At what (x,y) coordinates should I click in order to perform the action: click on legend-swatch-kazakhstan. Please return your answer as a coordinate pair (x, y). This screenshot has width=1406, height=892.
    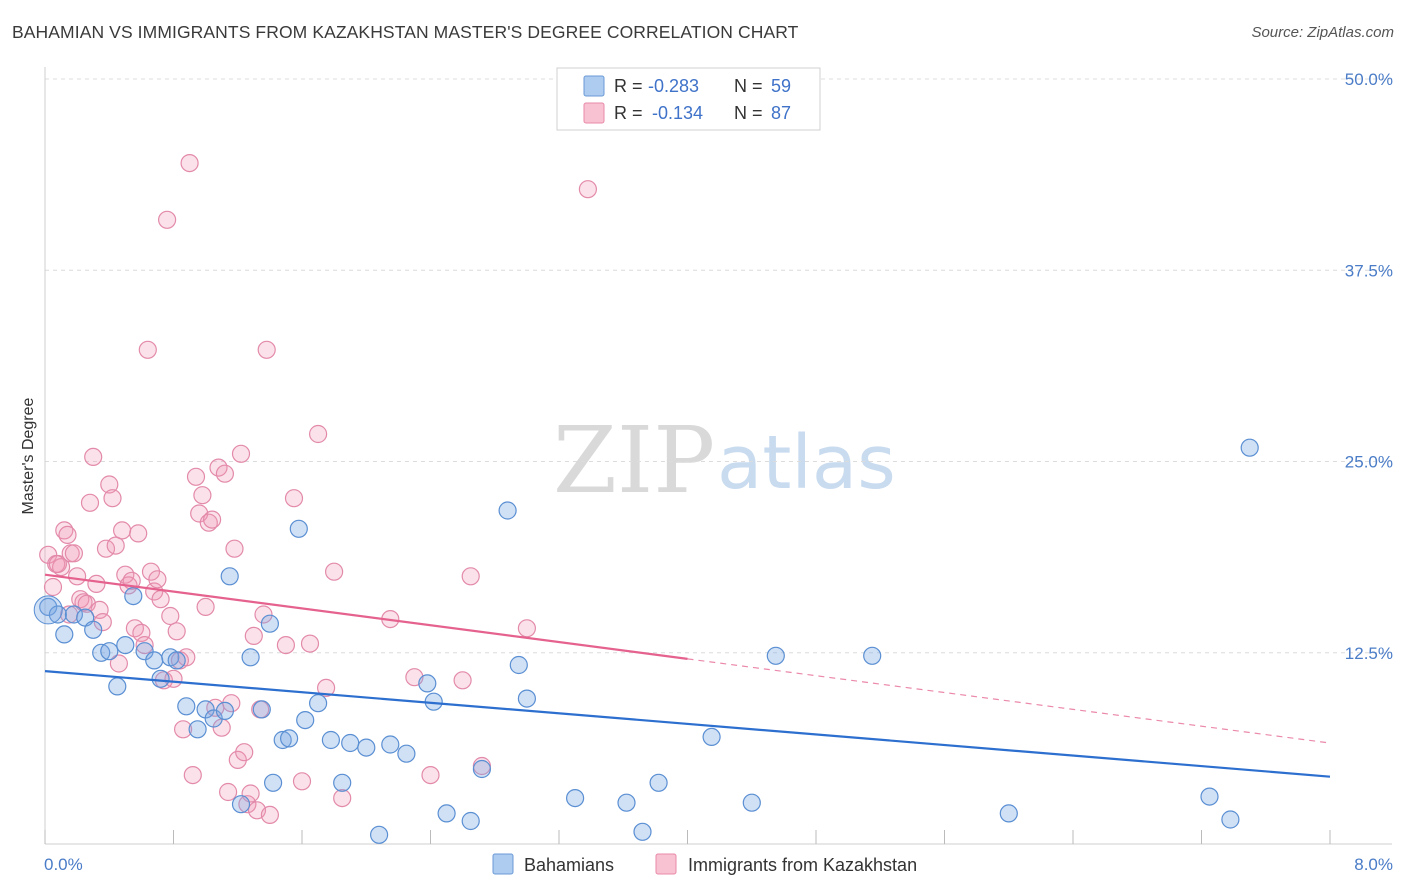
    Looking at the image, I should click on (594, 113).